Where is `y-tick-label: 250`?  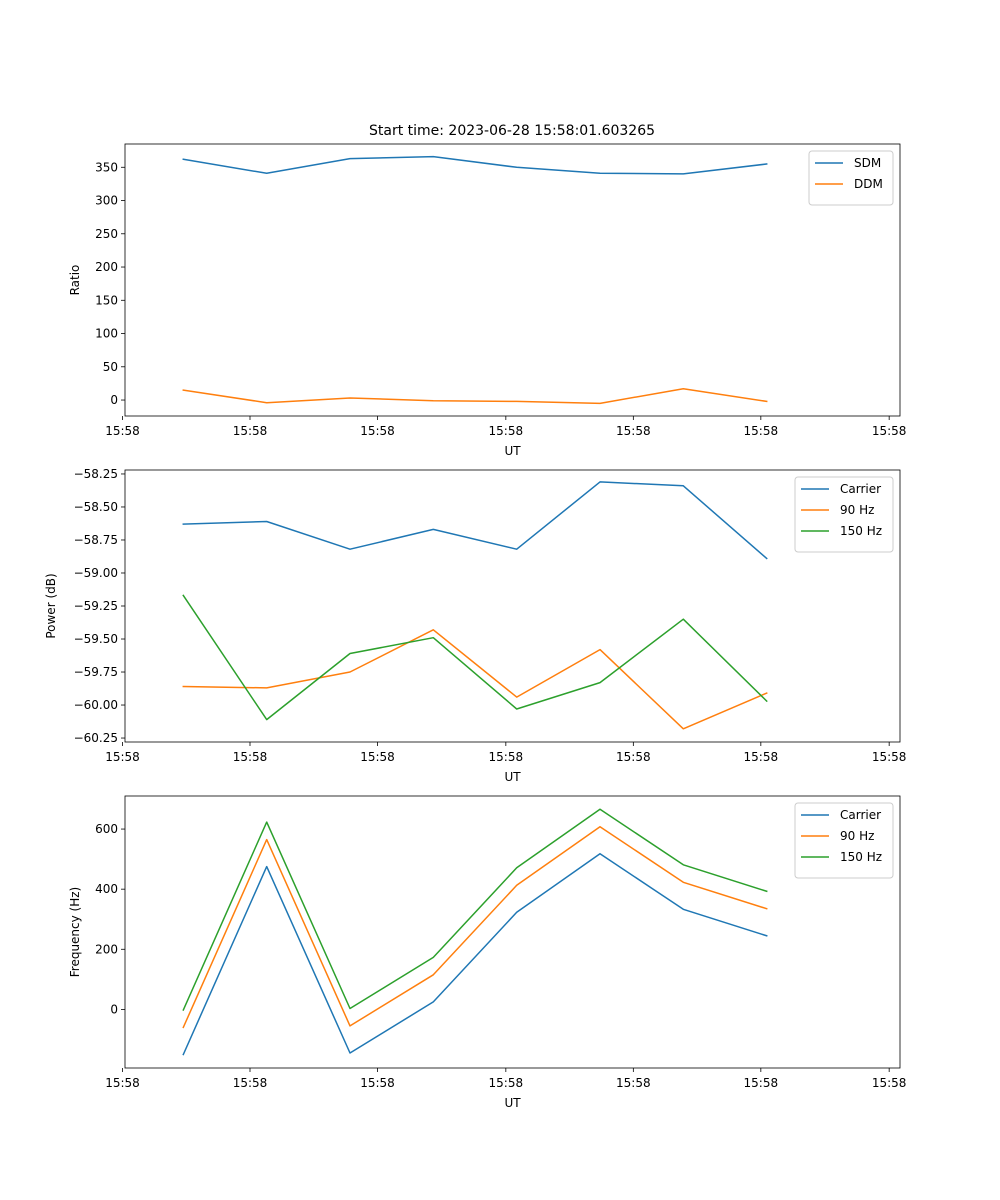
y-tick-label: 250 is located at coordinates (106, 234).